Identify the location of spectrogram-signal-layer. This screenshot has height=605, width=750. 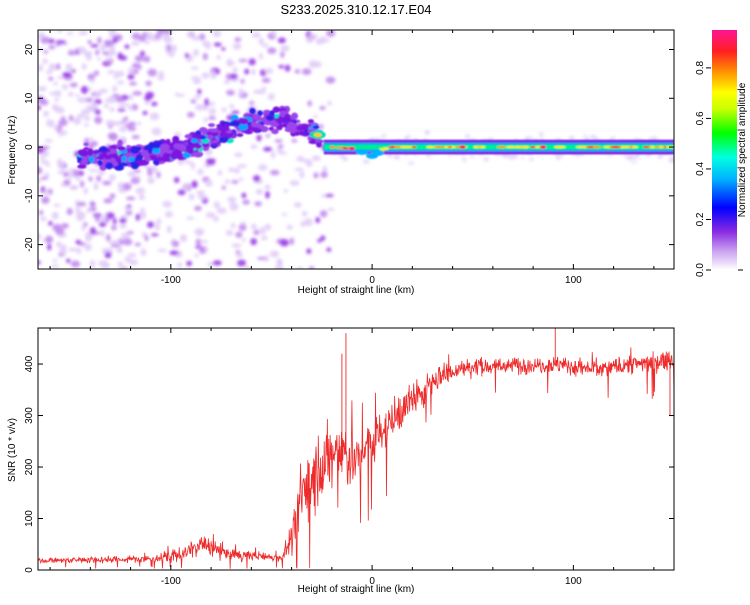
(375, 138).